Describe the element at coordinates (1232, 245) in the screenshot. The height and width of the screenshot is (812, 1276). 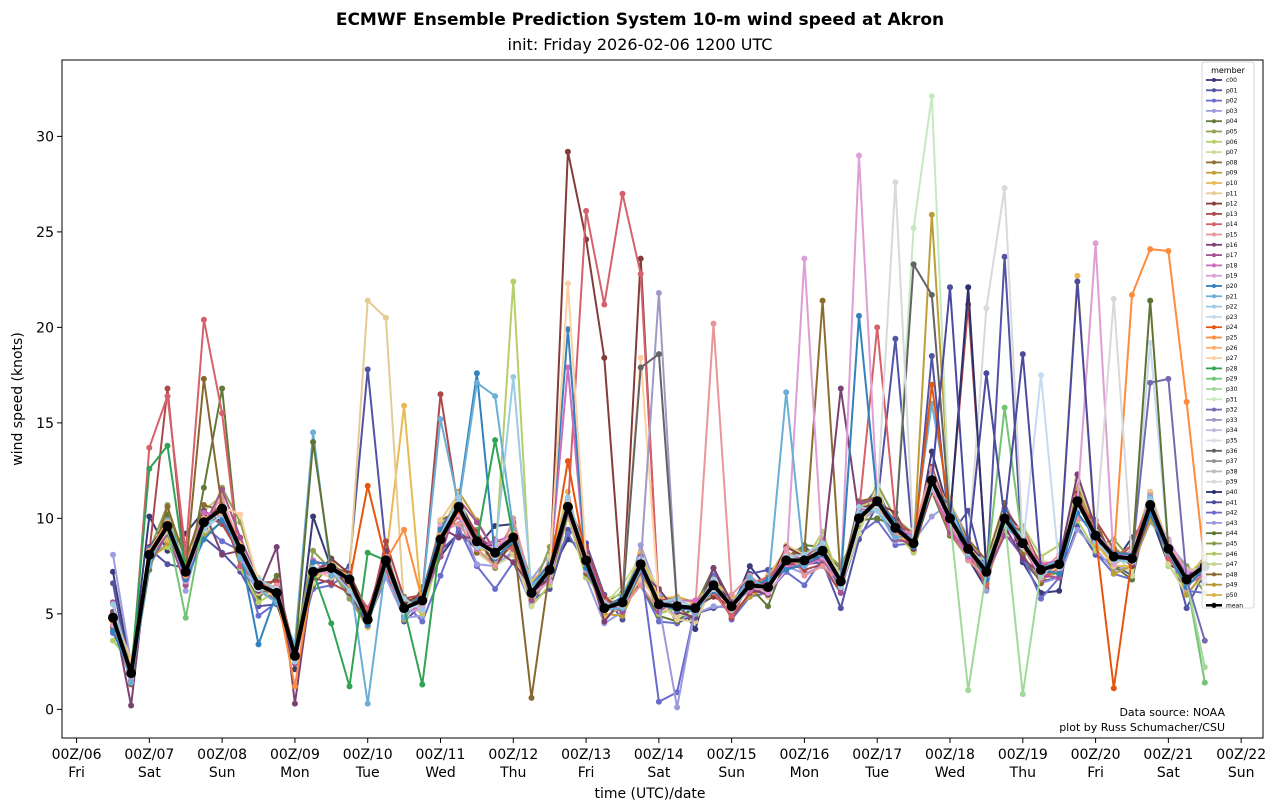
I see `legend-label: p16` at that location.